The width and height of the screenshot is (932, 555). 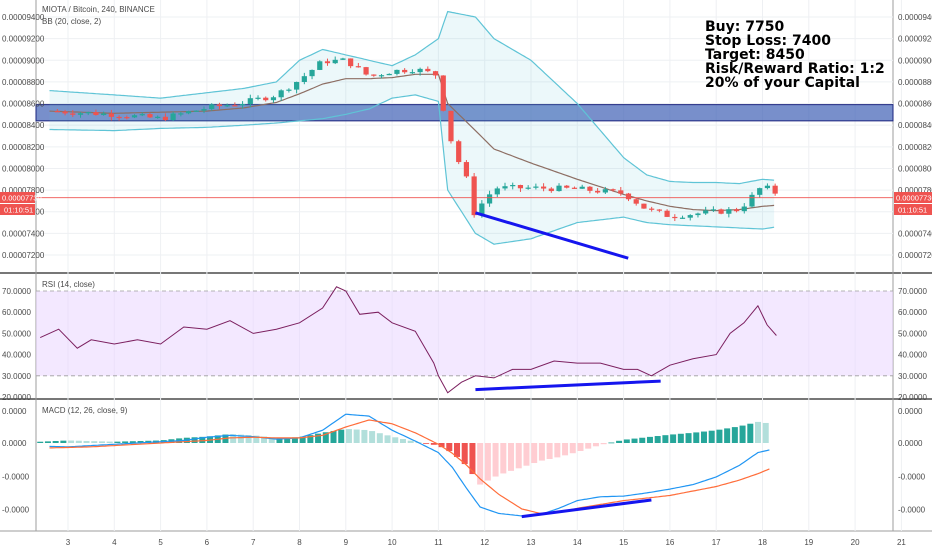 I want to click on rsi-tick-left: 20.0000, so click(x=16, y=397).